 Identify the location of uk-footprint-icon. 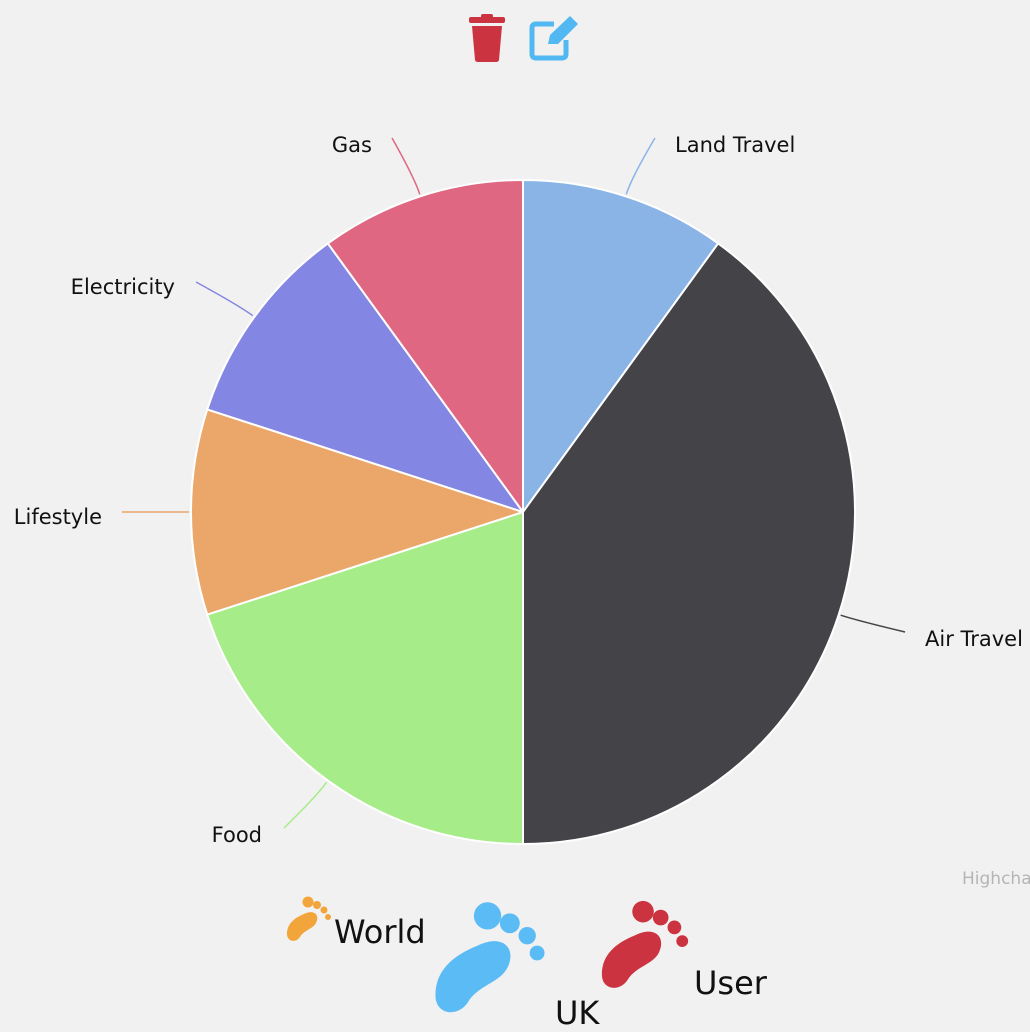
(490, 958).